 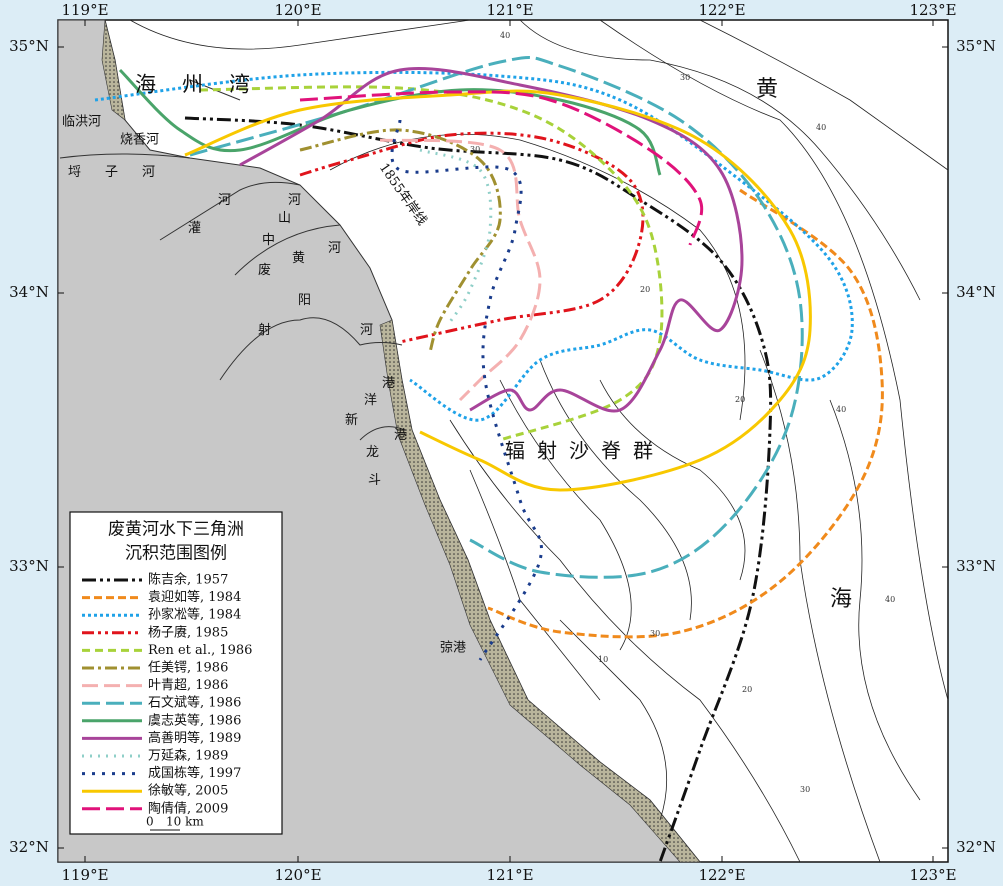 I want to click on legend-box, so click(x=176, y=673).